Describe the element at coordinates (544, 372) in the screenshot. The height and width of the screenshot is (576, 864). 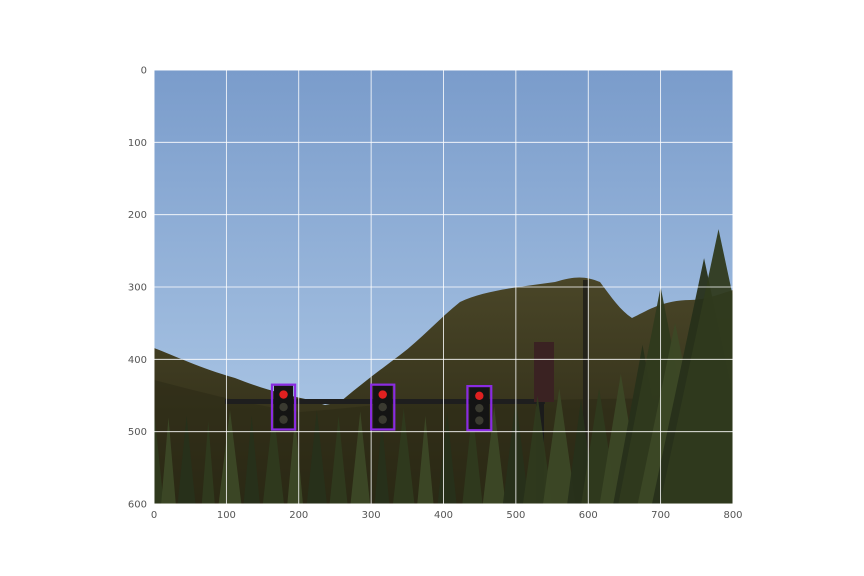
I see `distant-signal` at that location.